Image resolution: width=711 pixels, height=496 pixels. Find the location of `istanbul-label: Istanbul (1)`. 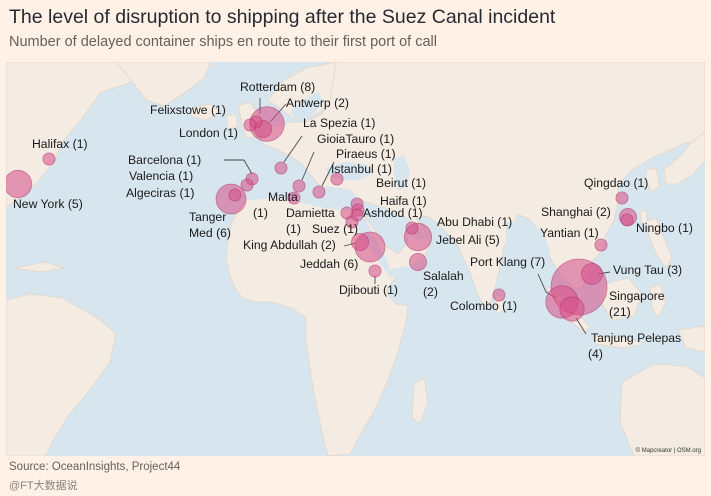

istanbul-label: Istanbul (1) is located at coordinates (361, 169).